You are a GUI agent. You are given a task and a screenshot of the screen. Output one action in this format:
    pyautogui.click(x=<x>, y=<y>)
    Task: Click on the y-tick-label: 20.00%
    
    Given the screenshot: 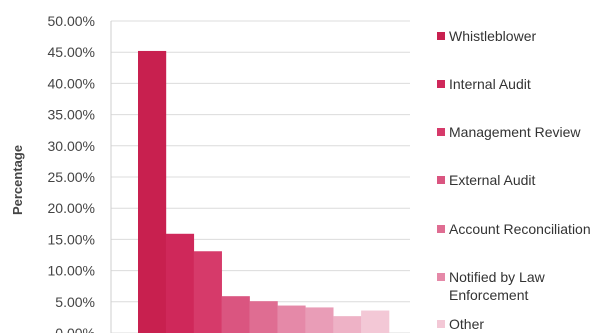 What is the action you would take?
    pyautogui.click(x=71, y=208)
    